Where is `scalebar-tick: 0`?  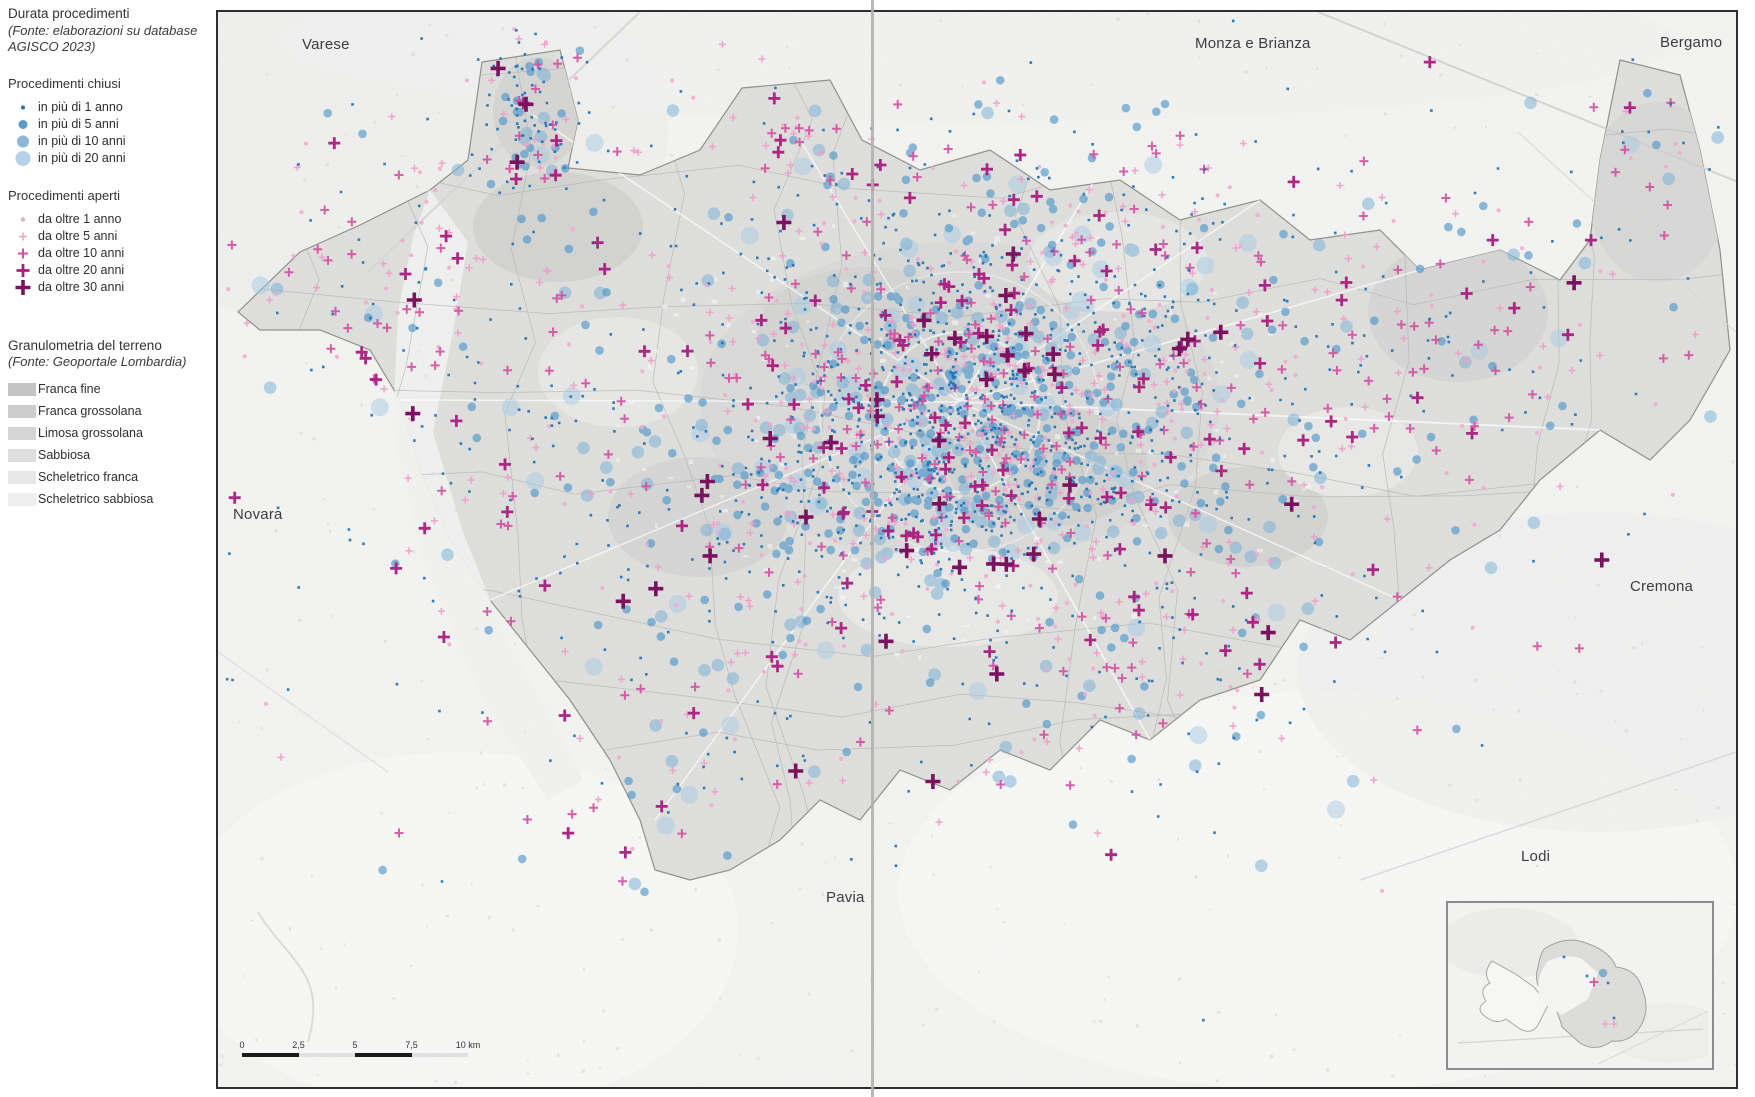 scalebar-tick: 0 is located at coordinates (242, 1045).